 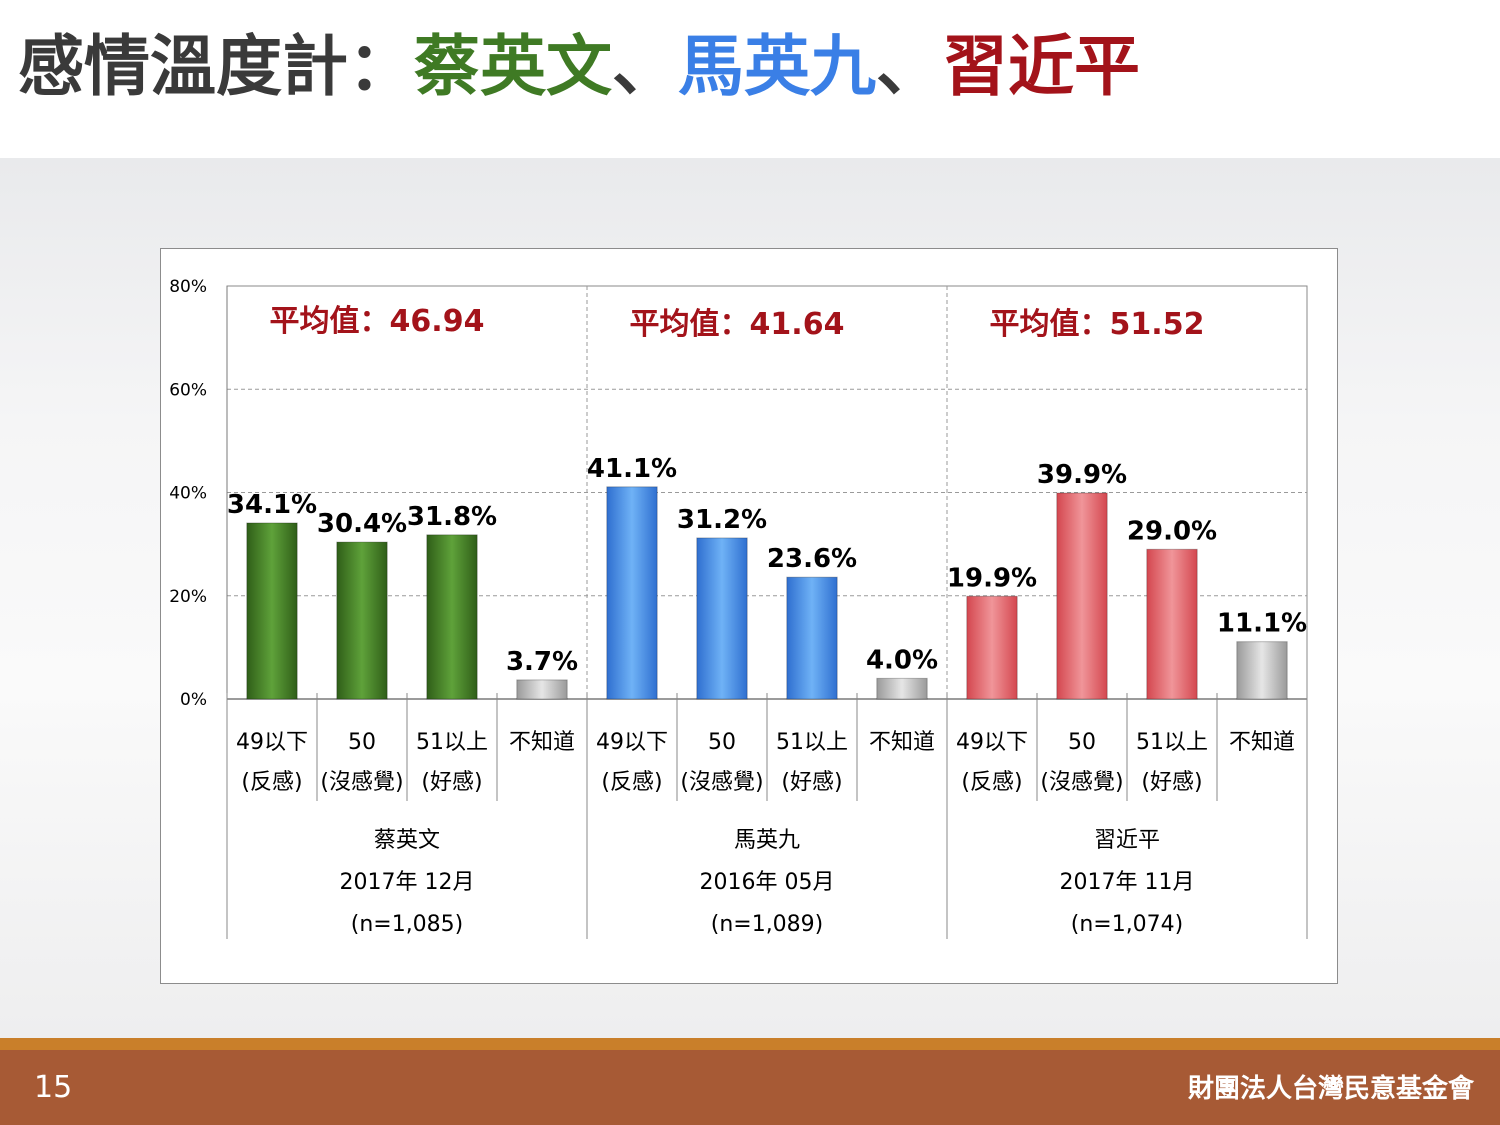 I want to click on y-tick-label: 80%, so click(x=188, y=287).